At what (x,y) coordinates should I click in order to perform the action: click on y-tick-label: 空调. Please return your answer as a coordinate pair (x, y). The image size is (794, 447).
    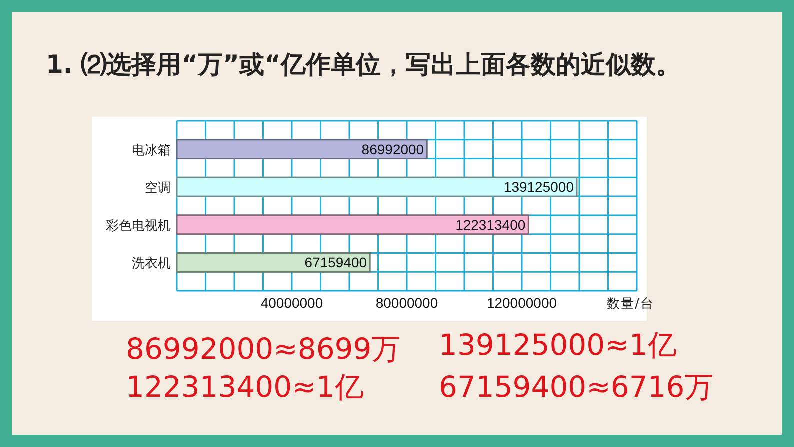
    Looking at the image, I should click on (158, 188).